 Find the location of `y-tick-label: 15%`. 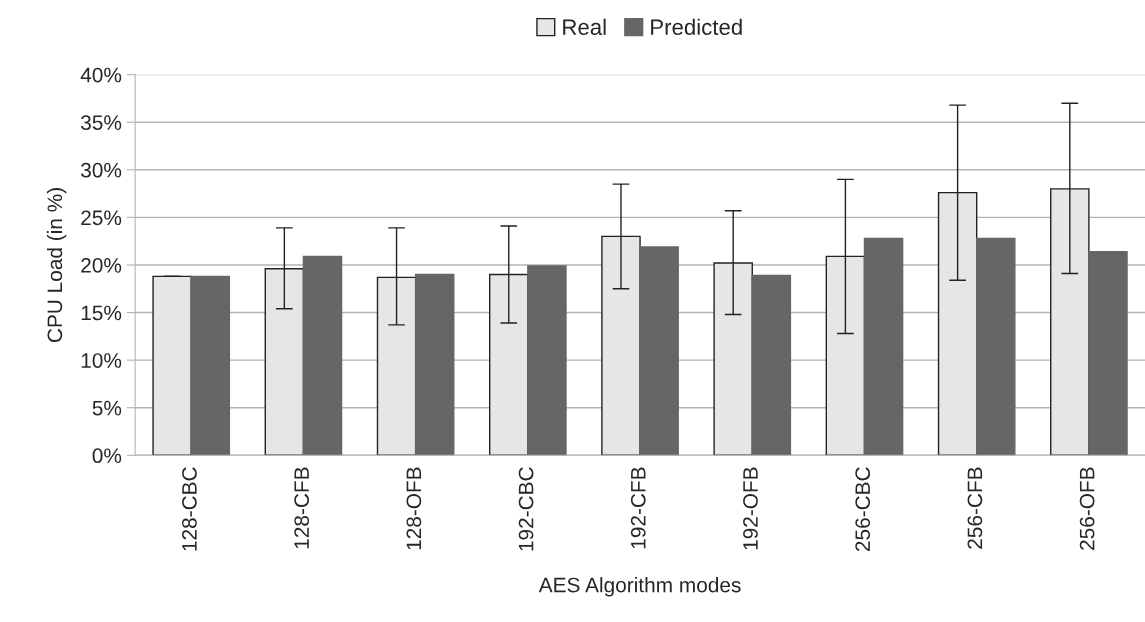

y-tick-label: 15% is located at coordinates (101, 313).